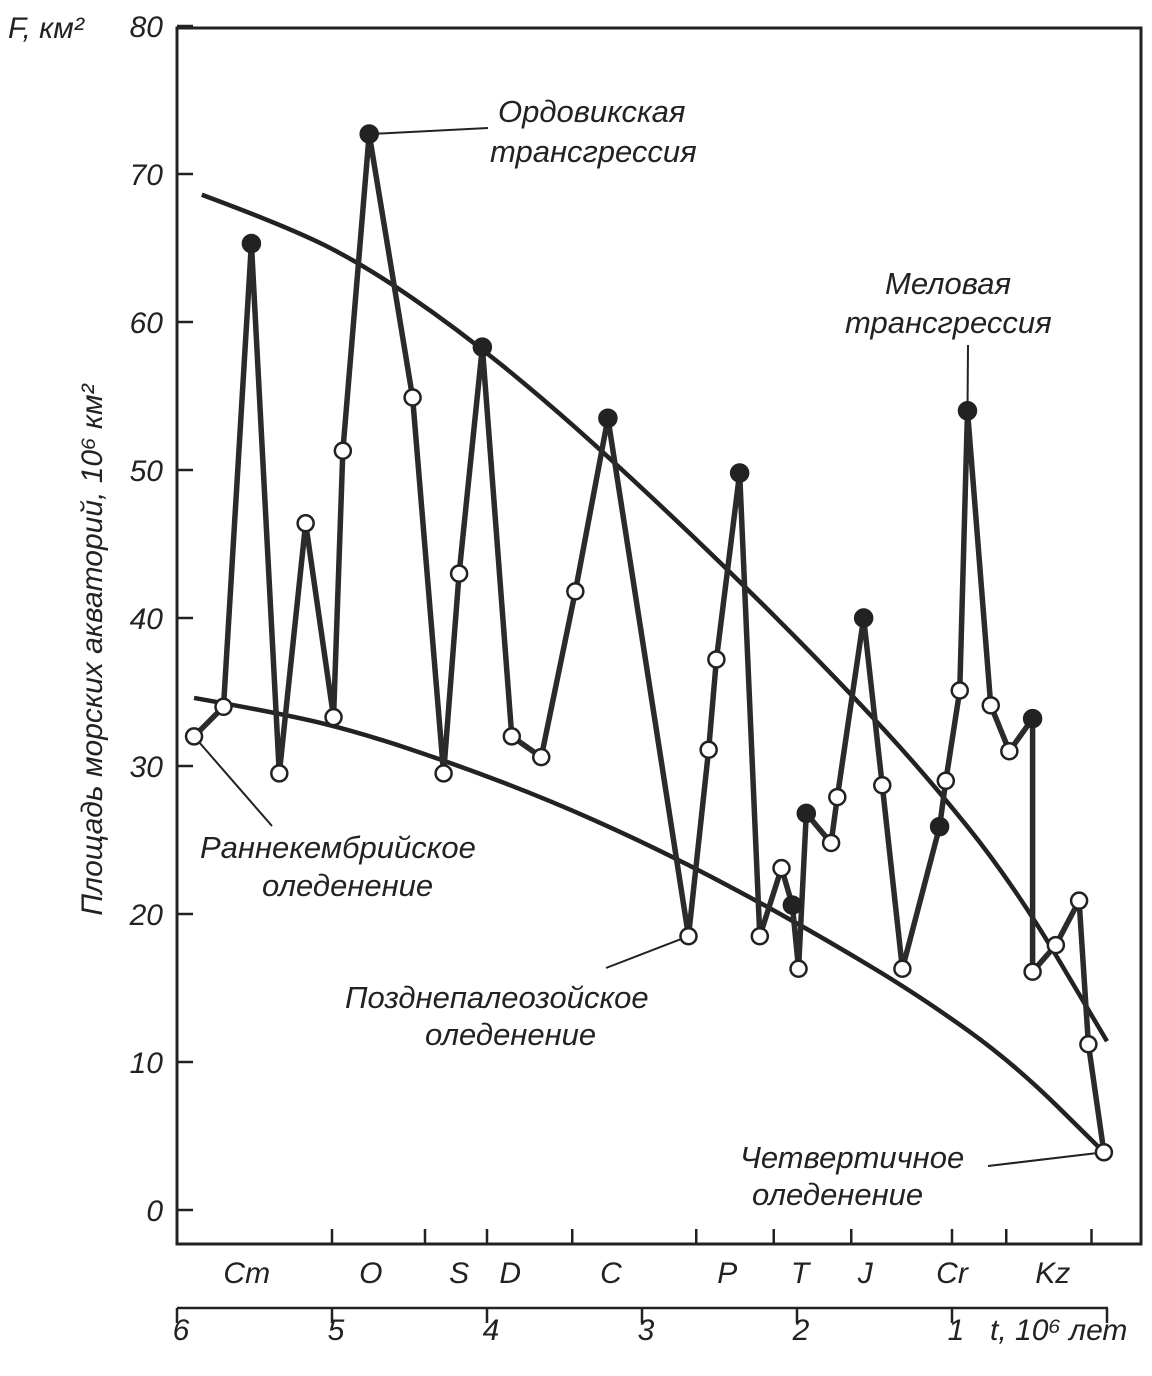  I want to click on y-axis-title: Площадь морских акваторий, 10⁶ км², so click(92, 649).